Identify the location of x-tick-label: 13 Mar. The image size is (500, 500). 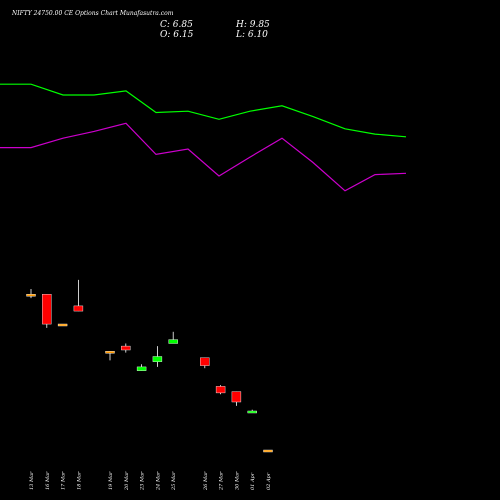
(32, 480).